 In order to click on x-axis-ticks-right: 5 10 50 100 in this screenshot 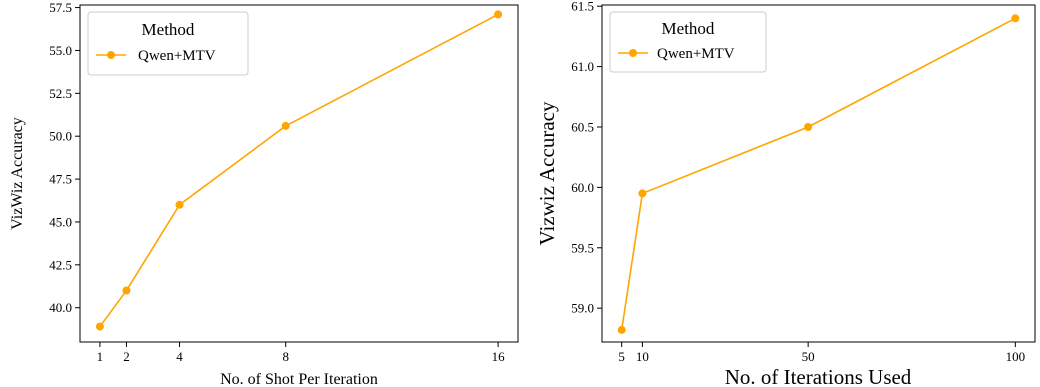, I will do `click(821, 353)`.